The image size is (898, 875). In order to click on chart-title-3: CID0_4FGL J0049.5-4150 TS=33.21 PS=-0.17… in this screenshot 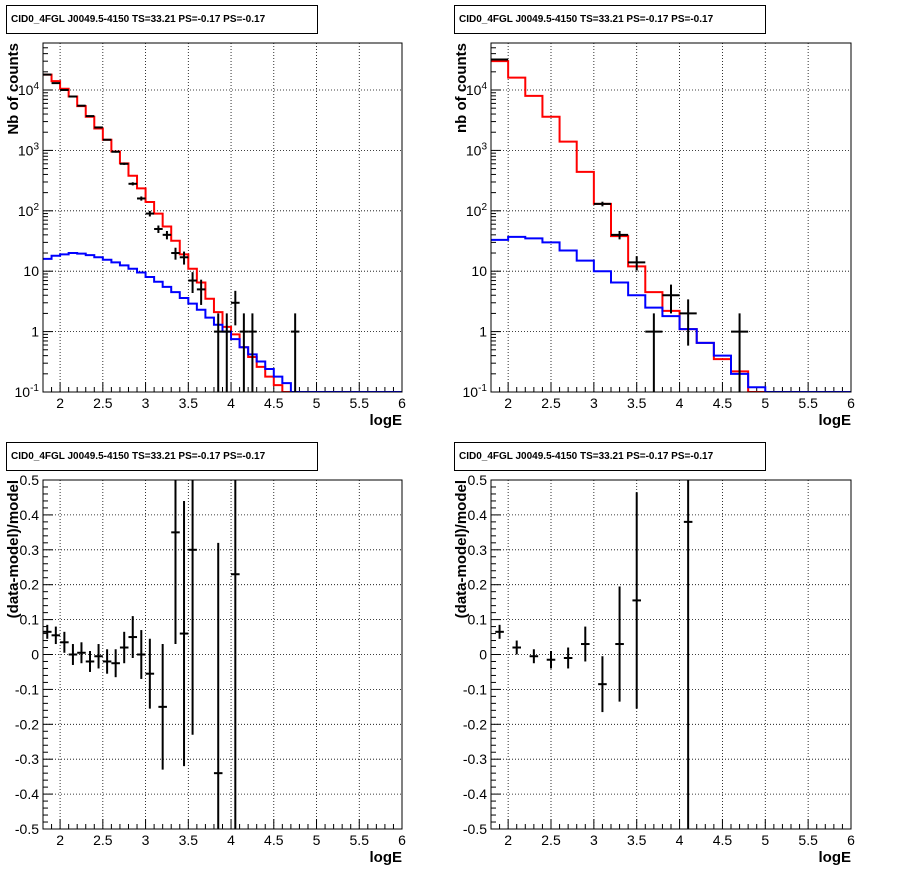, I will do `click(162, 456)`.